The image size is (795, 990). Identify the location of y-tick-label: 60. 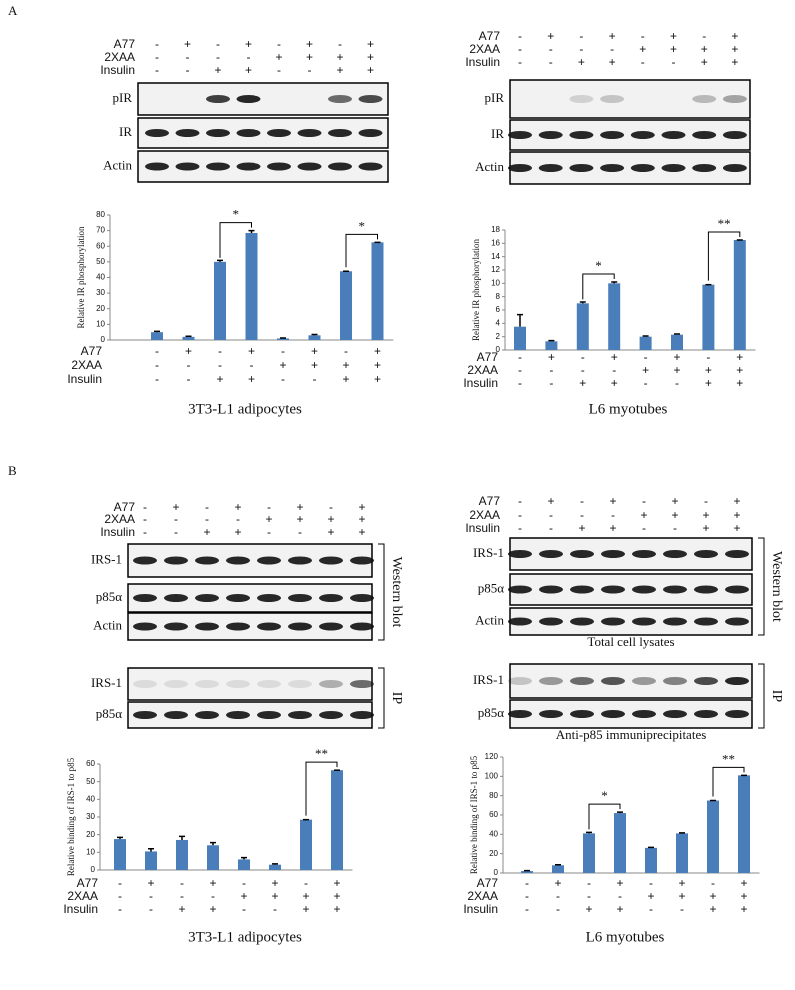
(90, 763).